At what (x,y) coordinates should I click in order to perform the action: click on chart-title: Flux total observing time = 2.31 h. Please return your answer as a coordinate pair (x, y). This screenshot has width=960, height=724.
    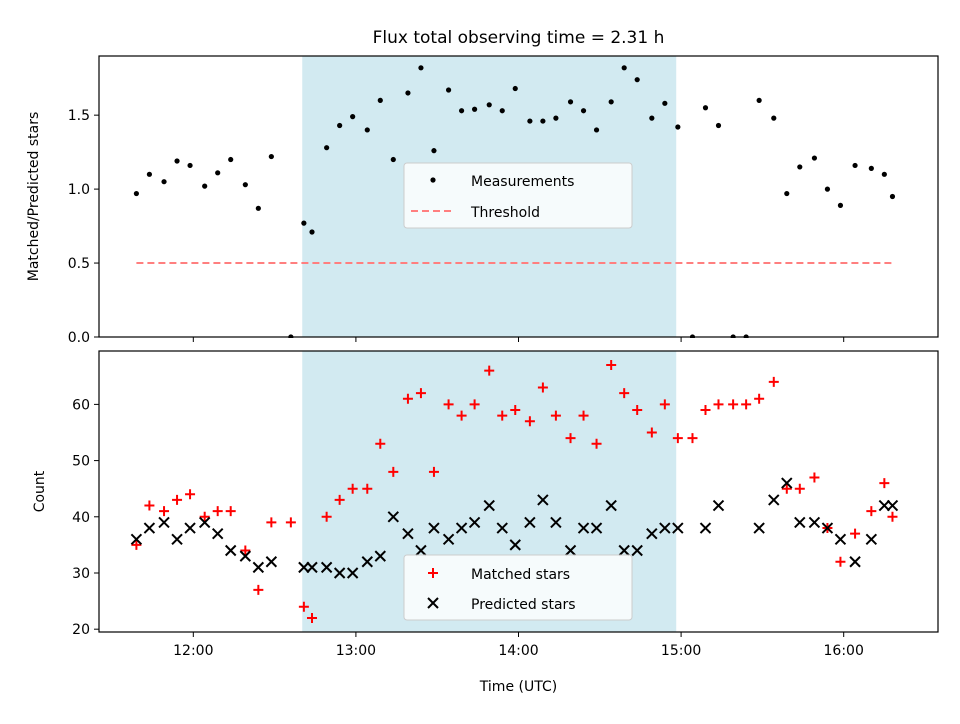
    Looking at the image, I should click on (519, 38).